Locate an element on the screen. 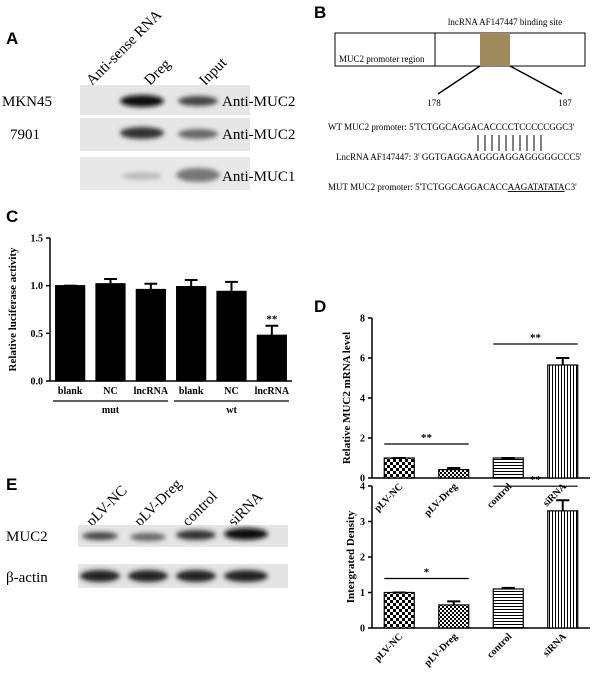  row-label: MUC2 is located at coordinates (27, 537).